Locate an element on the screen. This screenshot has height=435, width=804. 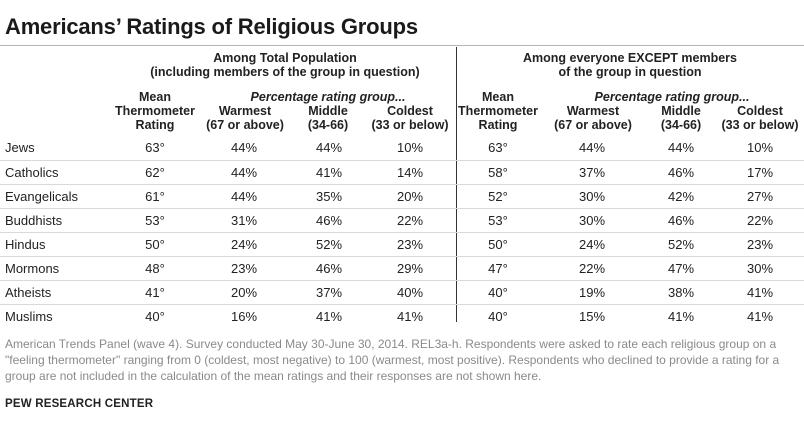
except-warmest-cell: 15% is located at coordinates (592, 316).